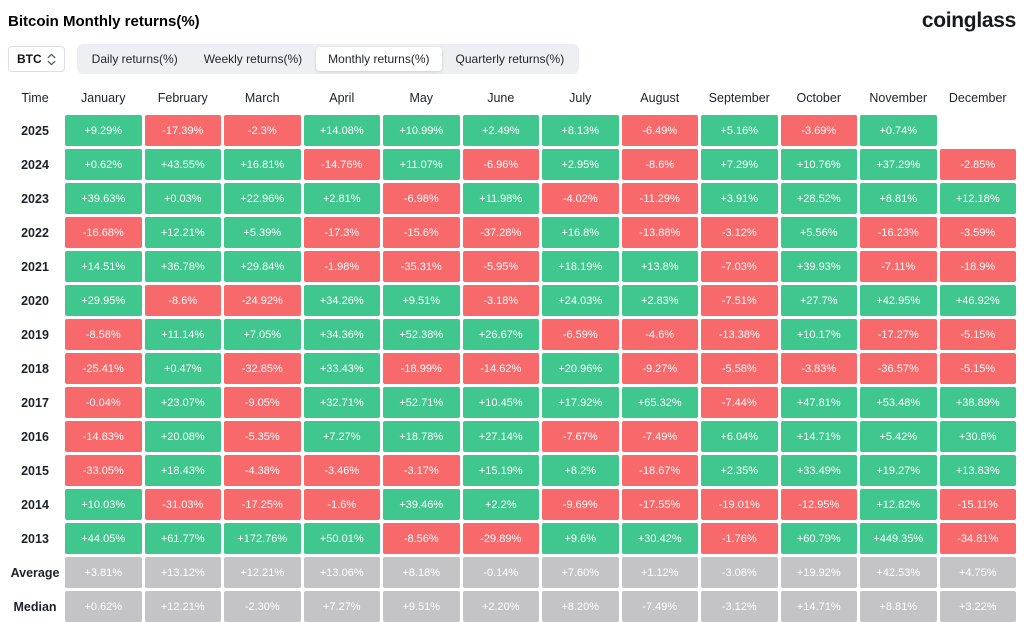 This screenshot has height=622, width=1024. What do you see at coordinates (35, 232) in the screenshot?
I see `row-label: 2022` at bounding box center [35, 232].